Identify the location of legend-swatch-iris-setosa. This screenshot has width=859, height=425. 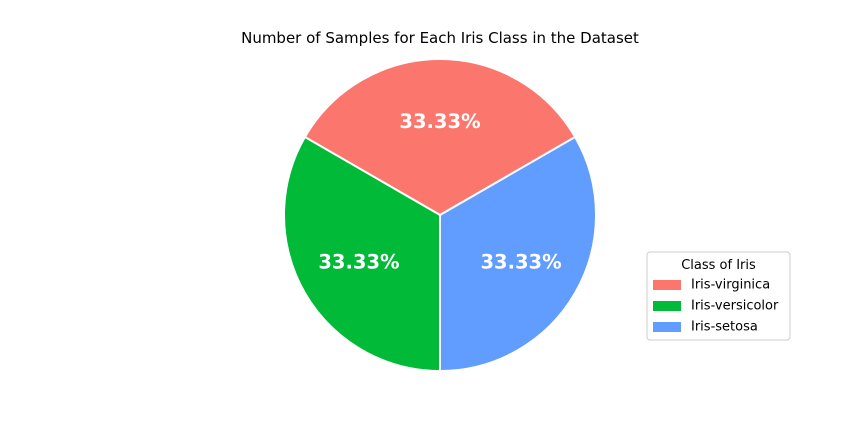
(667, 327).